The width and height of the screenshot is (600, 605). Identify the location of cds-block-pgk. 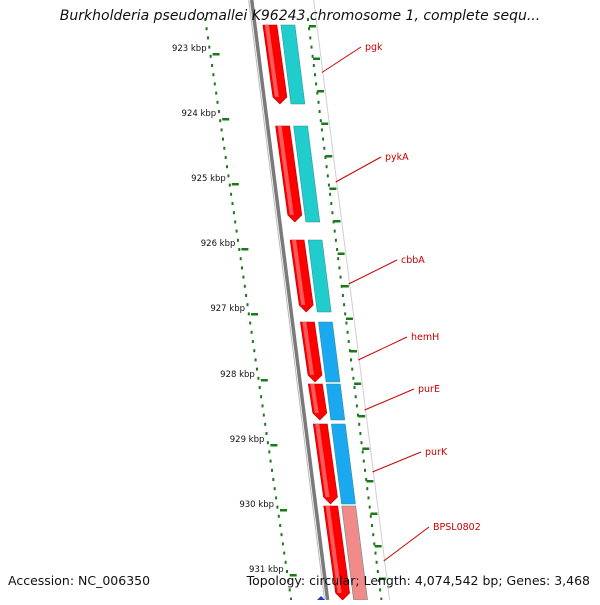
(293, 64).